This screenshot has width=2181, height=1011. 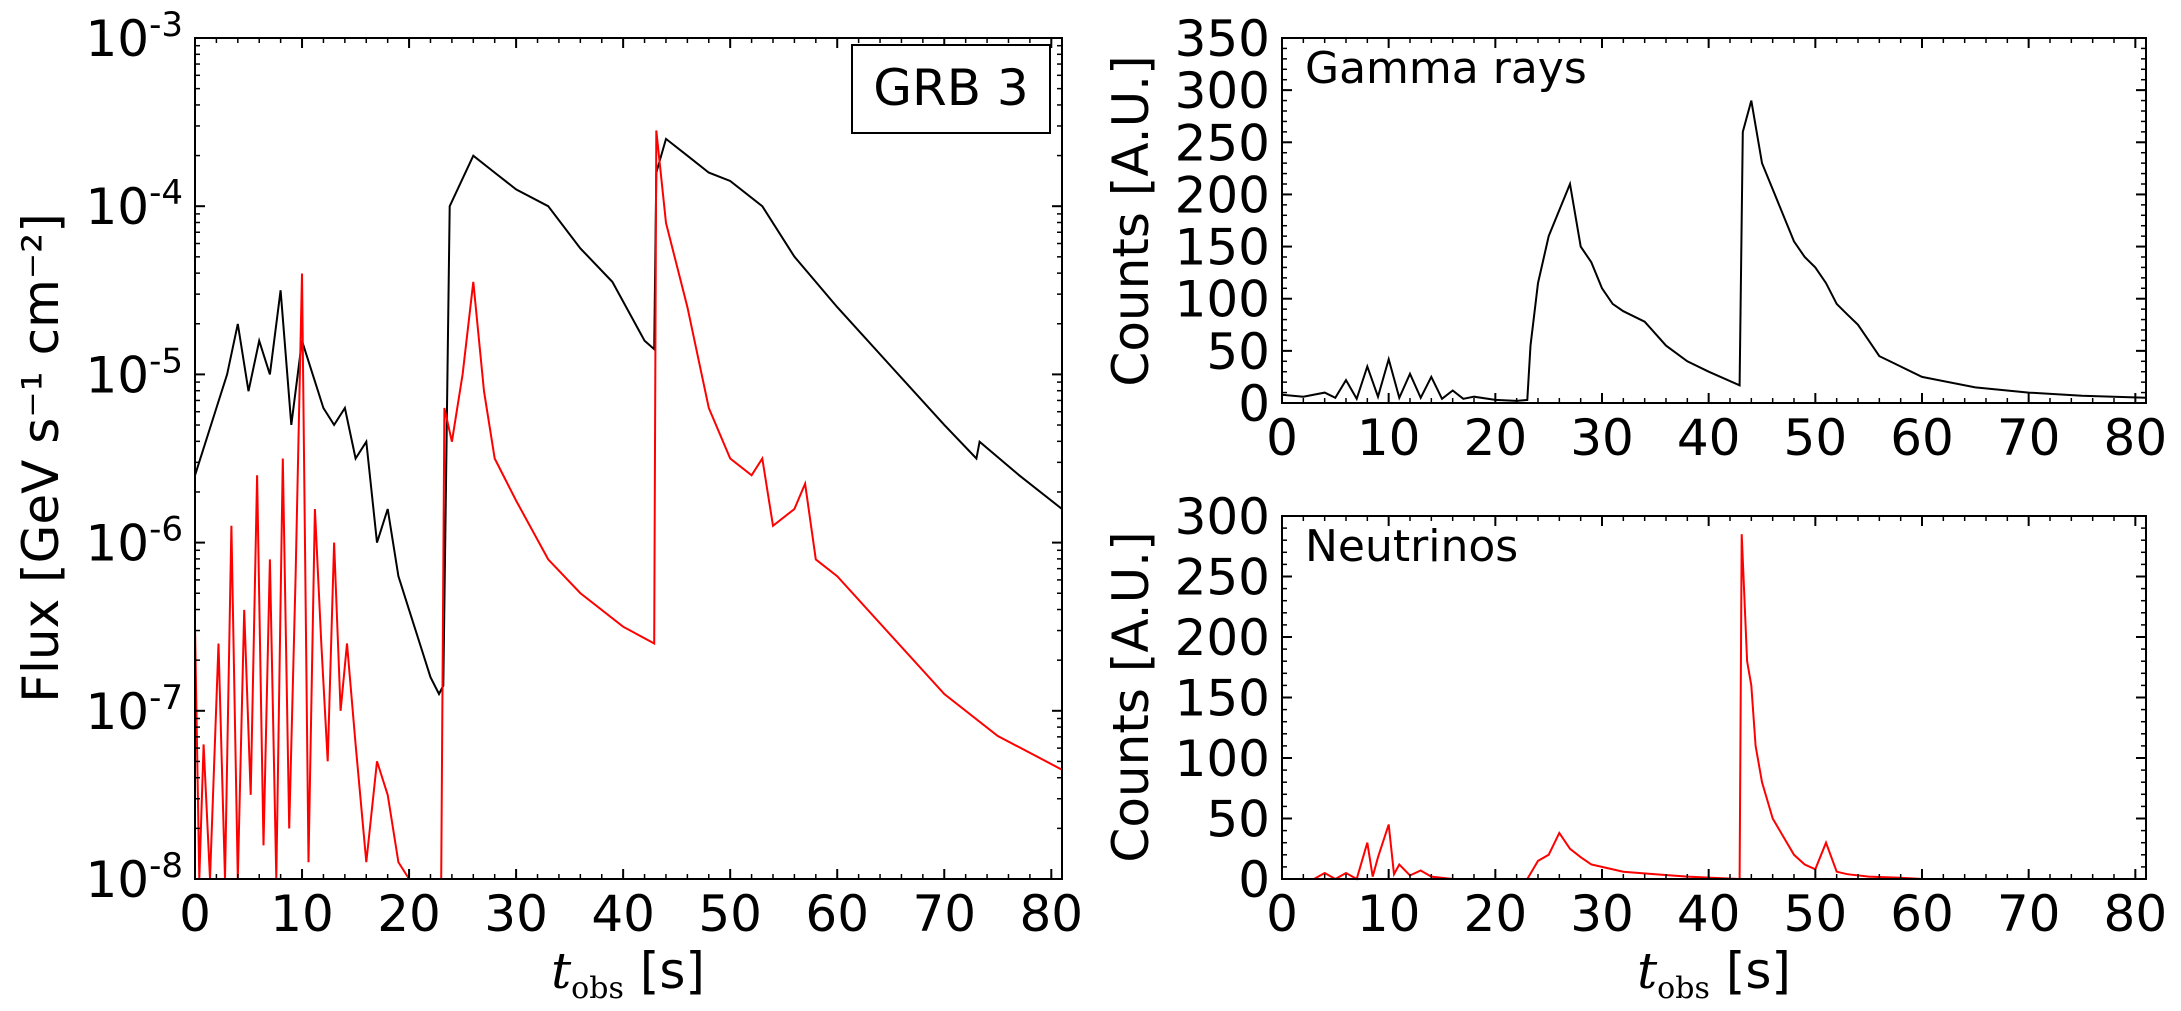 What do you see at coordinates (1131, 696) in the screenshot?
I see `neutrino-y-axis-label: Counts [A.U.]` at bounding box center [1131, 696].